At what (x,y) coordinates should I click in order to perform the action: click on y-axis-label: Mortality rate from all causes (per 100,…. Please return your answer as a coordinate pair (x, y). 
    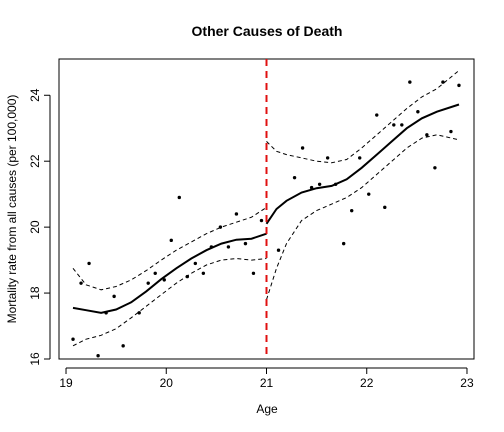
    Looking at the image, I should click on (12, 209).